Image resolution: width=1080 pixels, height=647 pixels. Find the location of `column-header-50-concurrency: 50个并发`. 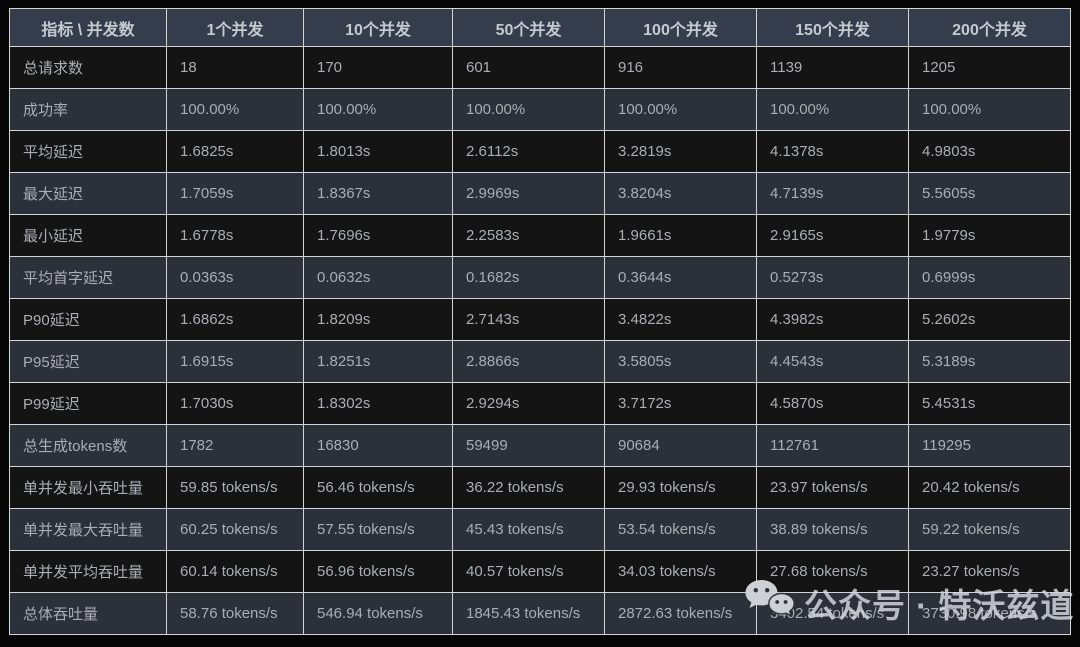

column-header-50-concurrency: 50个并发 is located at coordinates (528, 27).